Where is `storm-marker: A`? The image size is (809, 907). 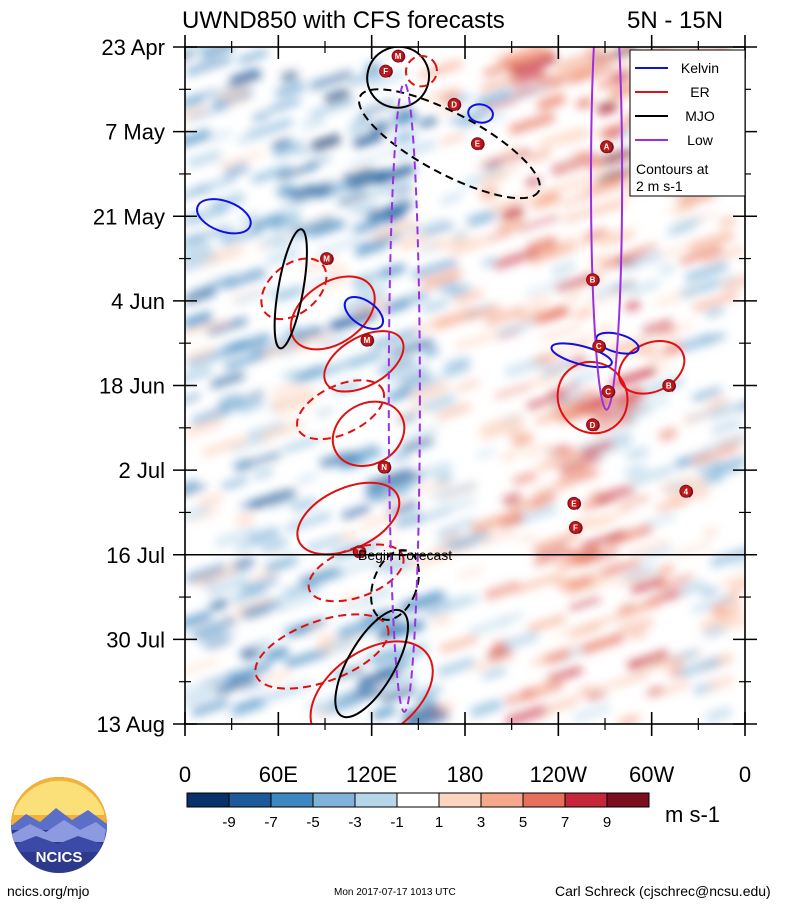 storm-marker: A is located at coordinates (607, 147).